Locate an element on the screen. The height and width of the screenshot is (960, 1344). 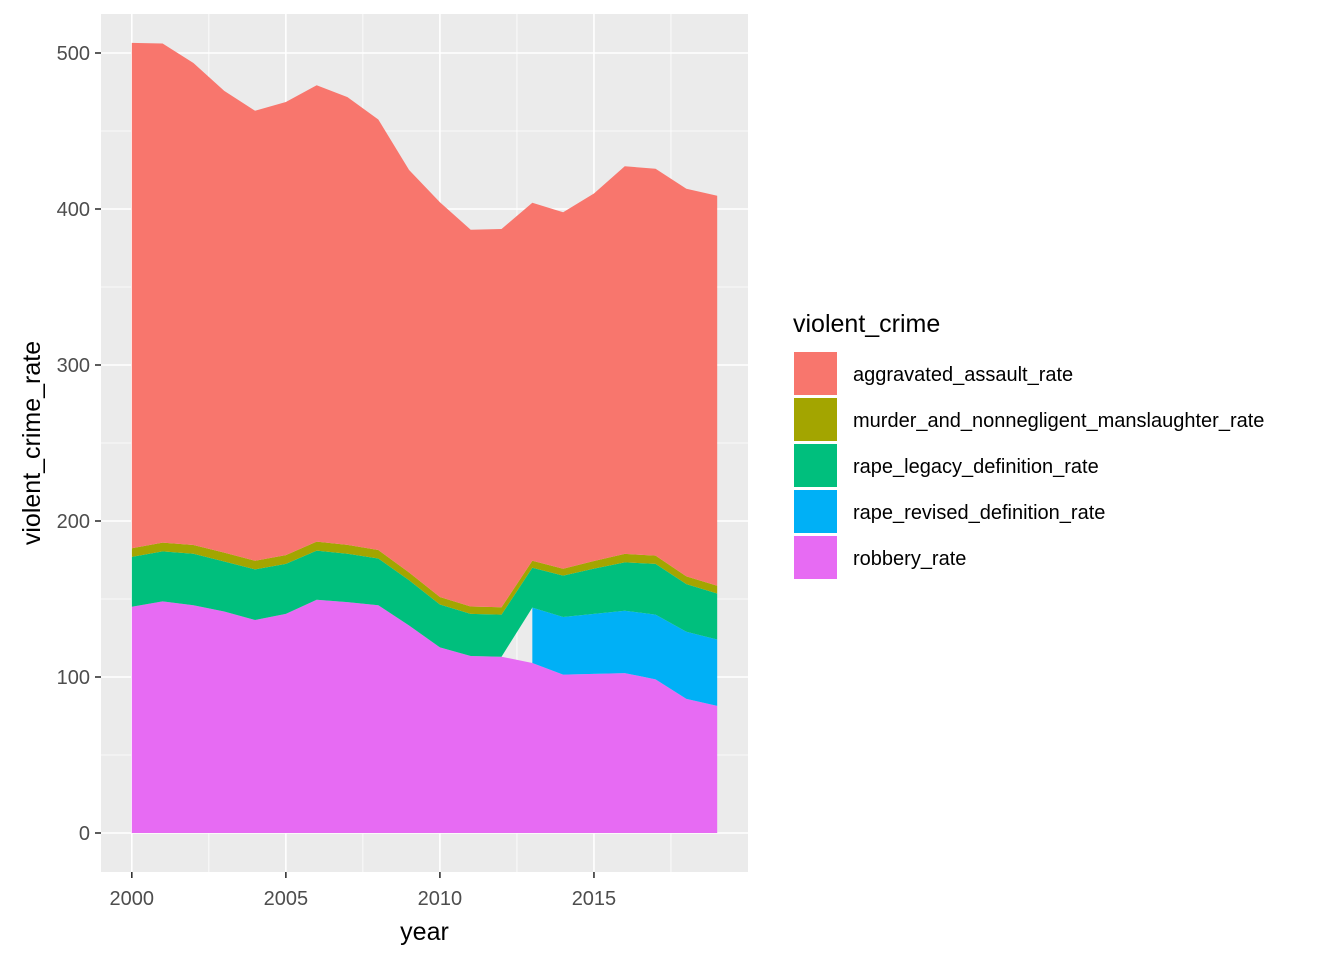
y-tick-label: 100 is located at coordinates (73, 678).